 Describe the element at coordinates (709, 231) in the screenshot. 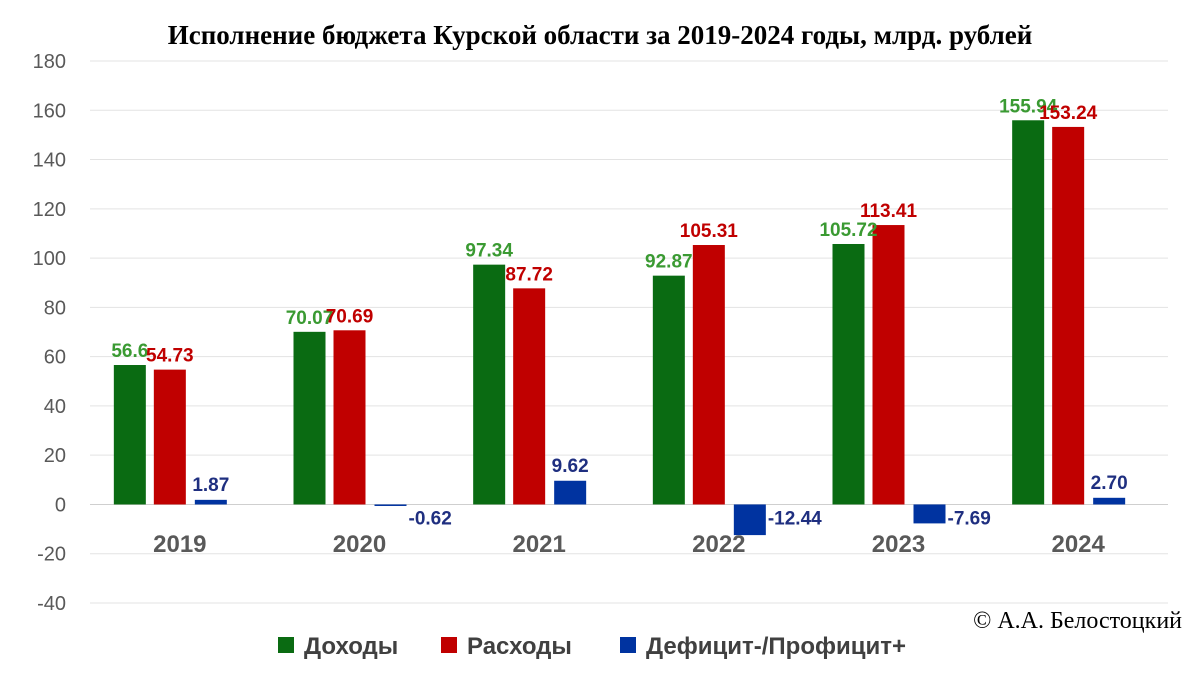

I see `data-label: 105.31` at that location.